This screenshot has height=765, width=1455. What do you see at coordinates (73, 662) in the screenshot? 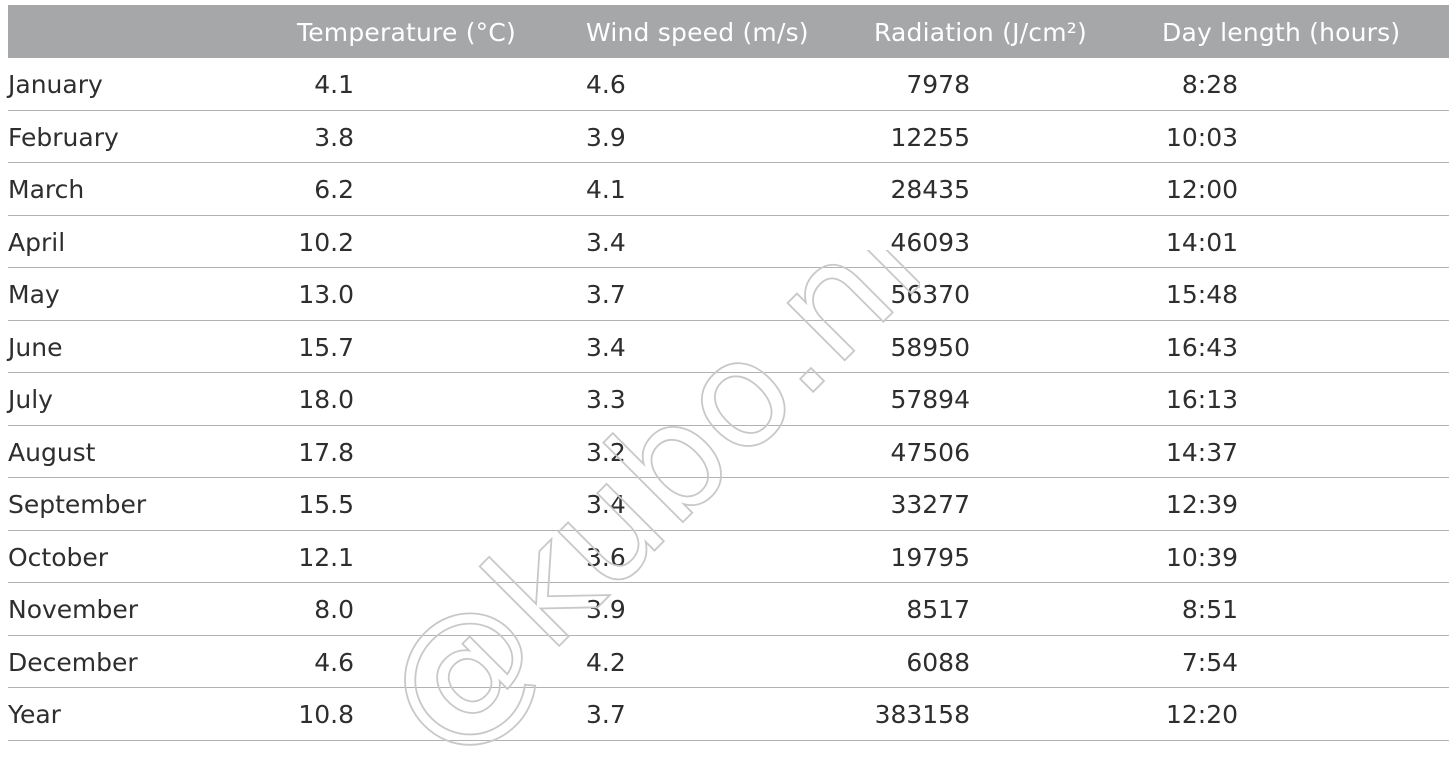
I see `cell-month: December` at bounding box center [73, 662].